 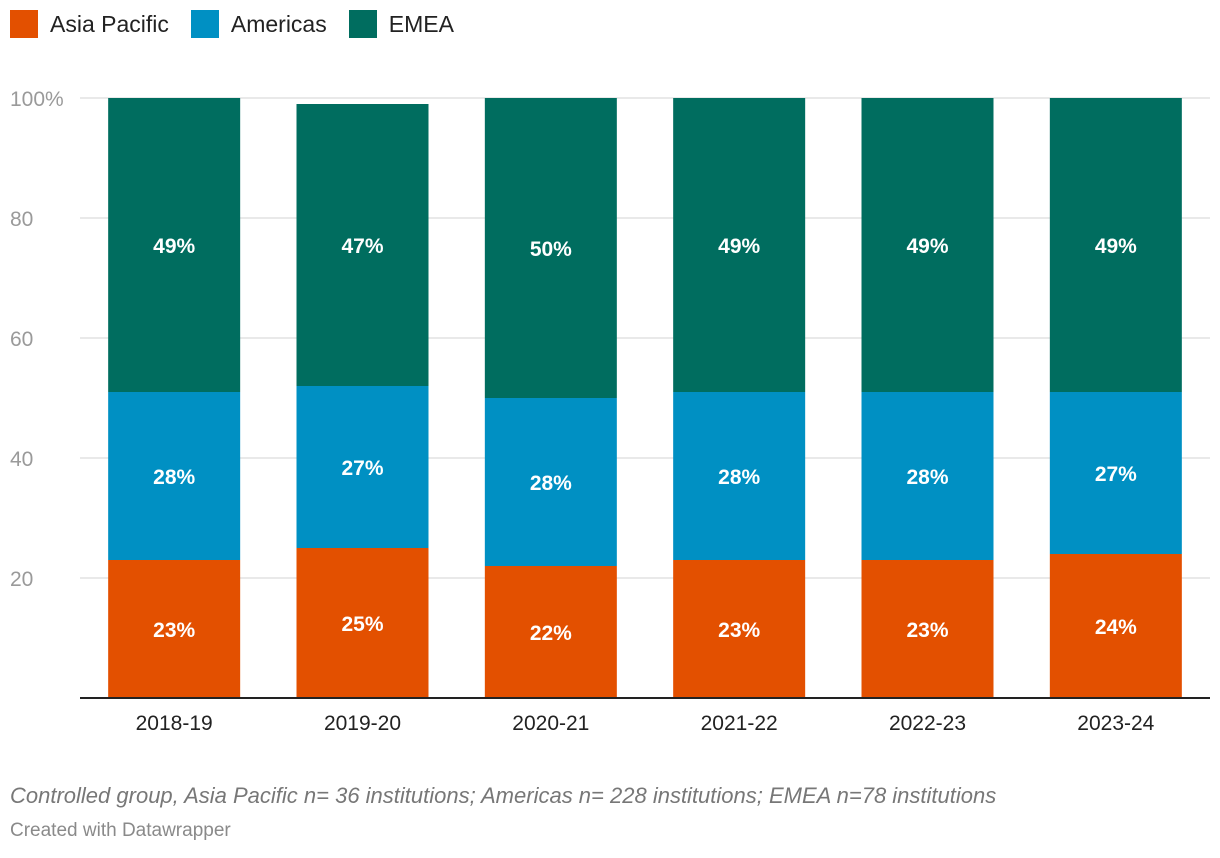 What do you see at coordinates (1115, 723) in the screenshot?
I see `x-tick-label: 2023-24` at bounding box center [1115, 723].